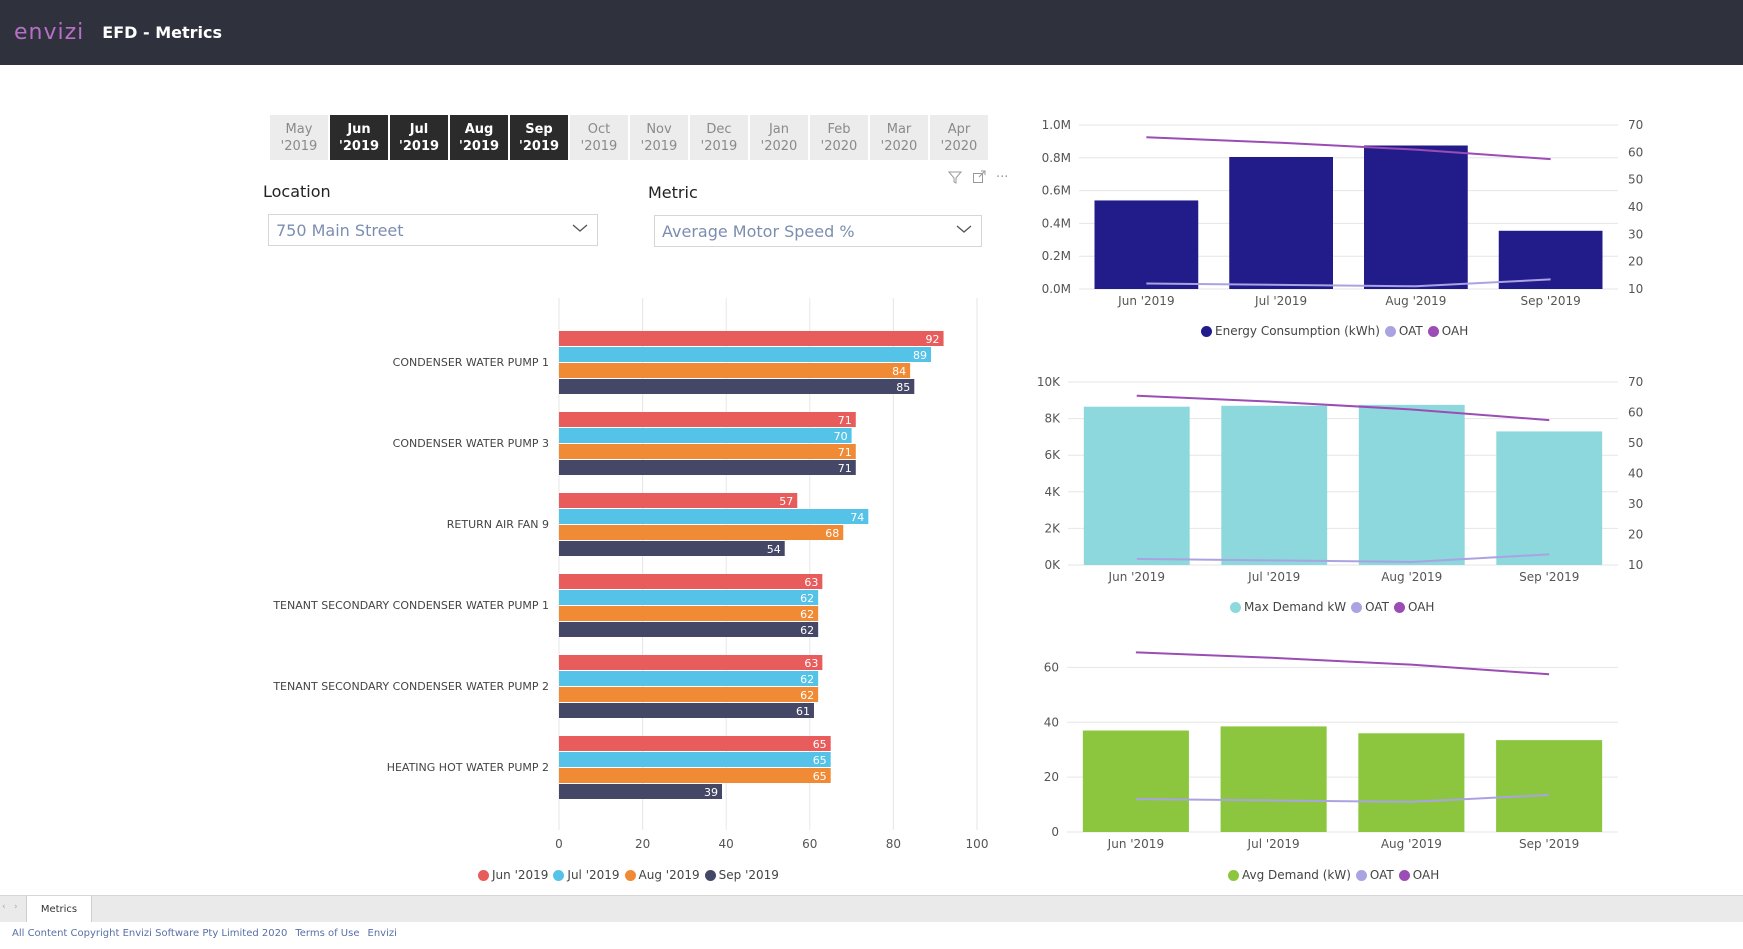 The height and width of the screenshot is (949, 1743). Describe the element at coordinates (1635, 474) in the screenshot. I see `y2-tick-label: 40` at that location.